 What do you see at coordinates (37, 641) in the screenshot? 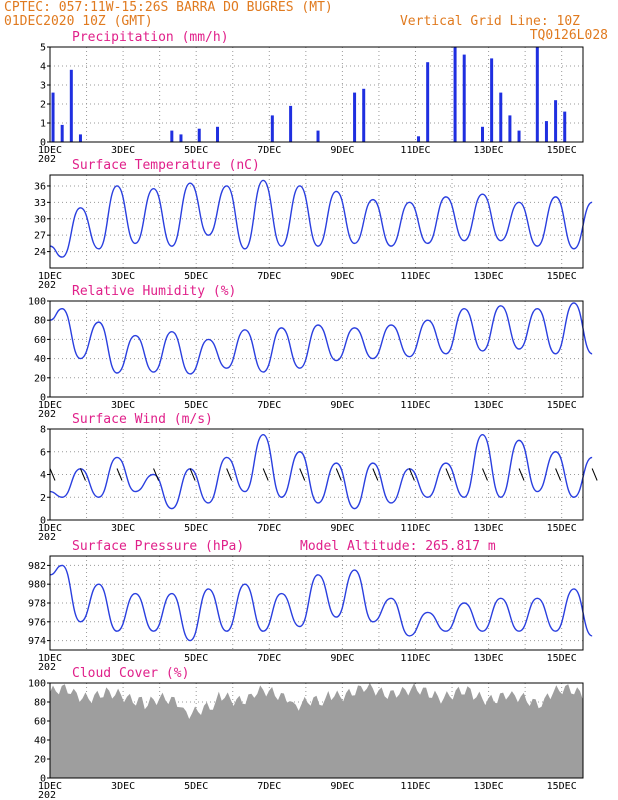
I see `y-tick-label: 974` at bounding box center [37, 641].